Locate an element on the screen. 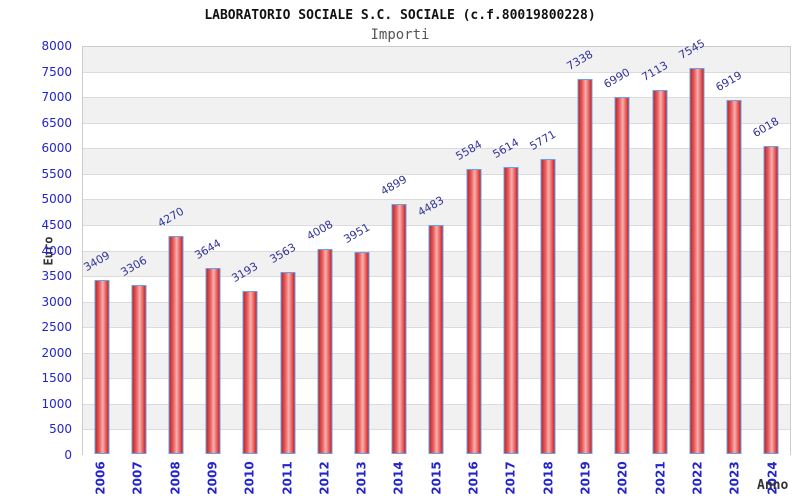 The height and width of the screenshot is (500, 800). bar-slot: 3951 is located at coordinates (360, 250).